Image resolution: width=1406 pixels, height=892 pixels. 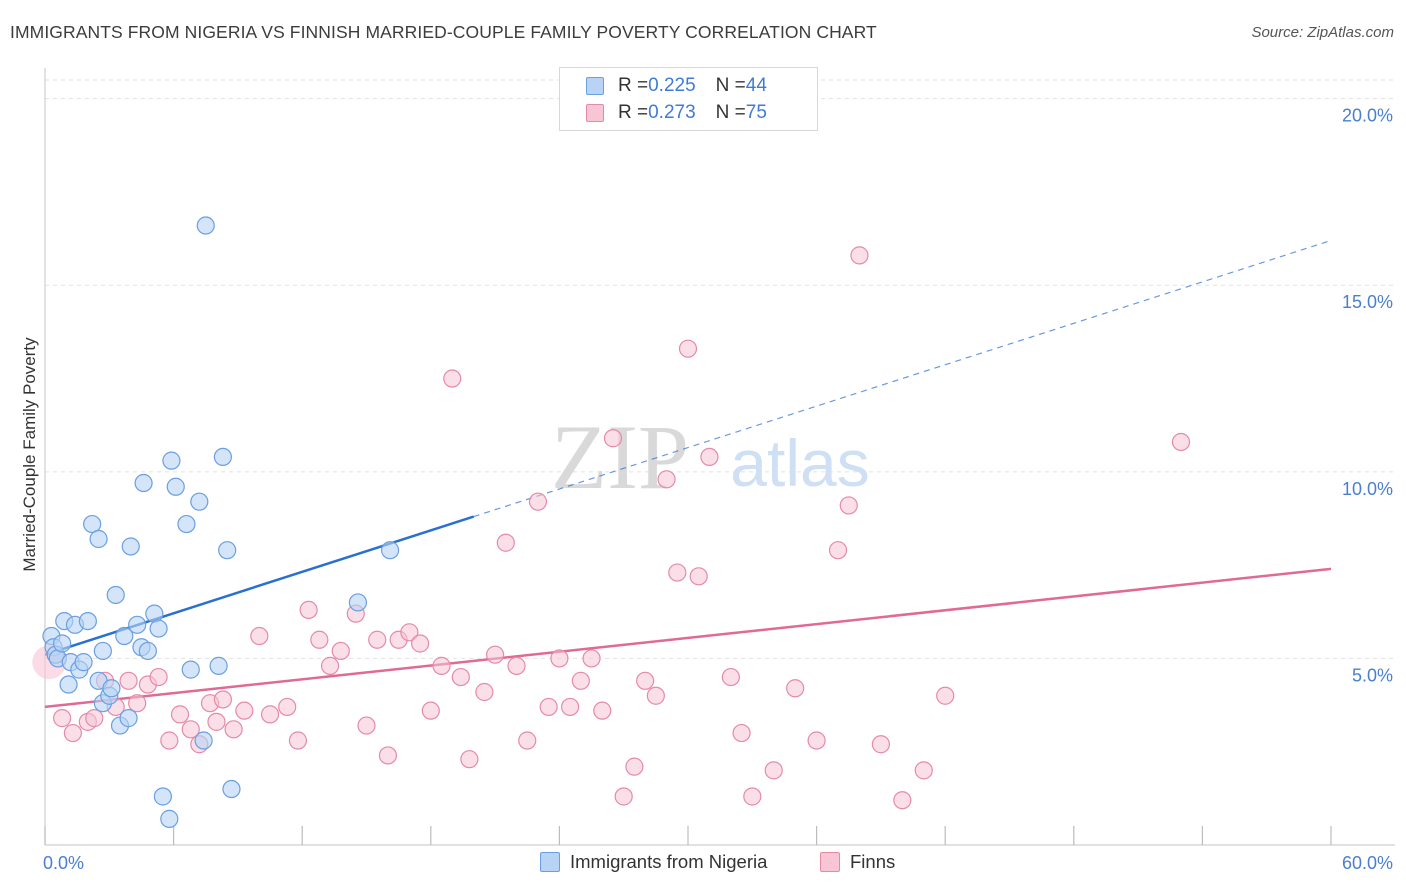 What do you see at coordinates (1322, 32) in the screenshot?
I see `source-label: Source: ZipAtlas.com` at bounding box center [1322, 32].